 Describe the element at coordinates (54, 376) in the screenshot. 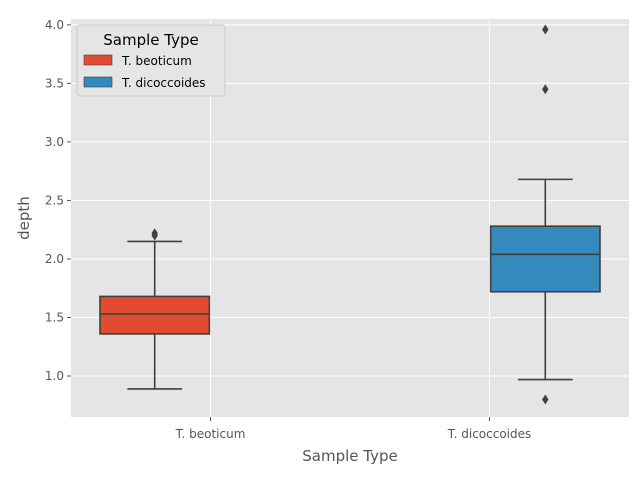

I see `y-tick-label: 1.0` at that location.